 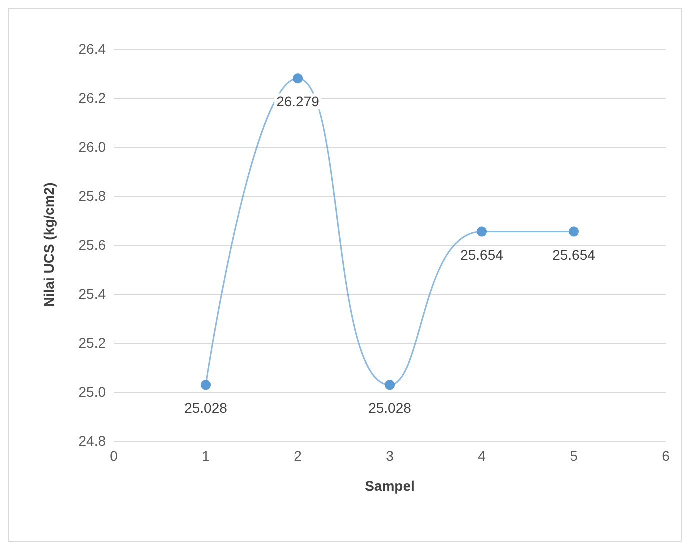 What do you see at coordinates (92, 343) in the screenshot?
I see `y-tick-label: 25.2` at bounding box center [92, 343].